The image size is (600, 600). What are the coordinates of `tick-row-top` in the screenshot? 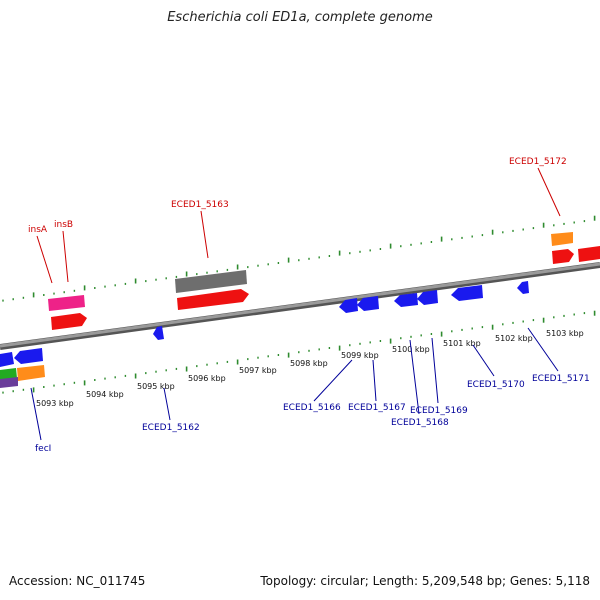 It's located at (299, 258).